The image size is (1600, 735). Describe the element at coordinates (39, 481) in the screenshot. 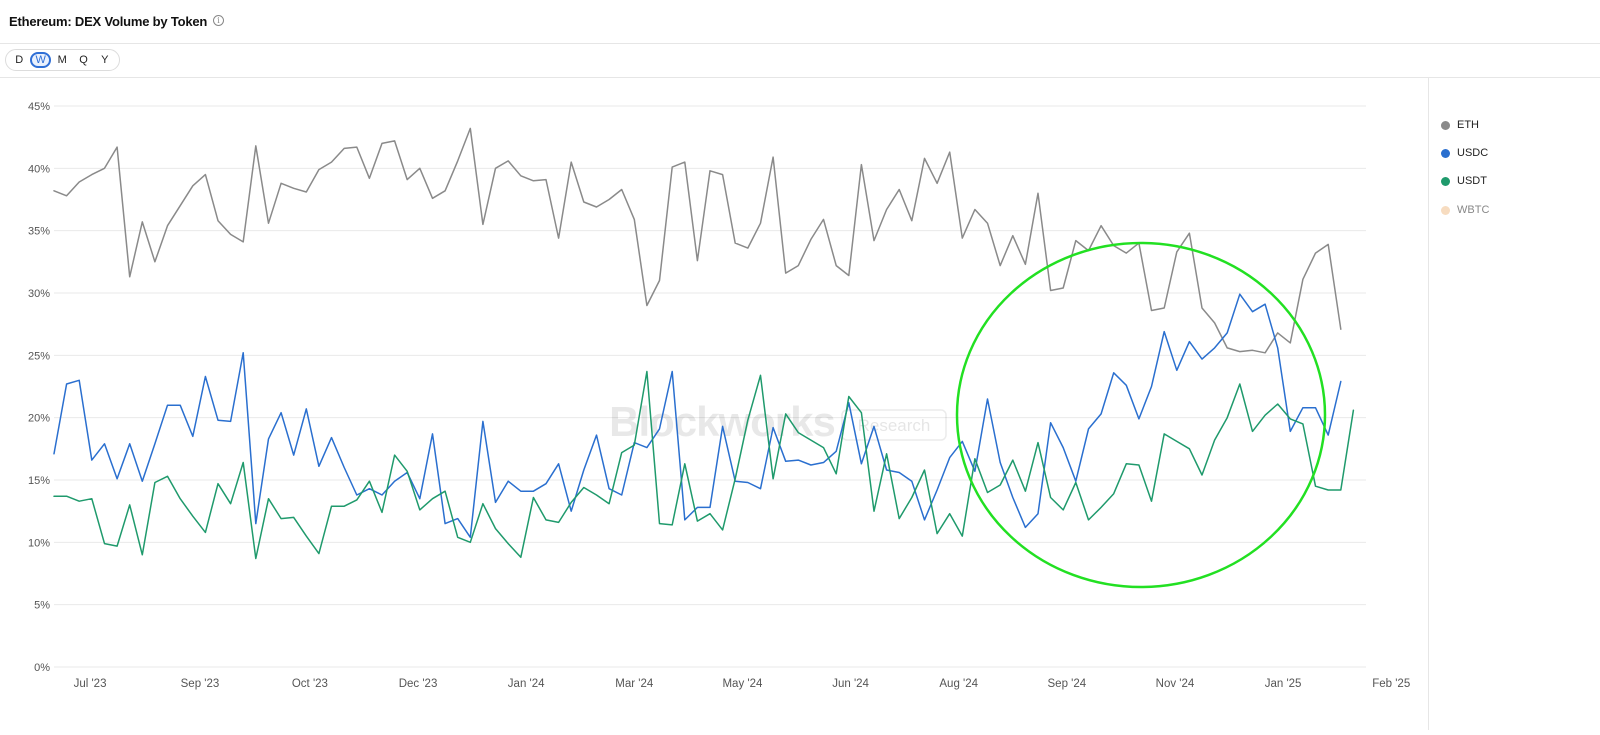

I see `y-tick-label: 15%` at that location.